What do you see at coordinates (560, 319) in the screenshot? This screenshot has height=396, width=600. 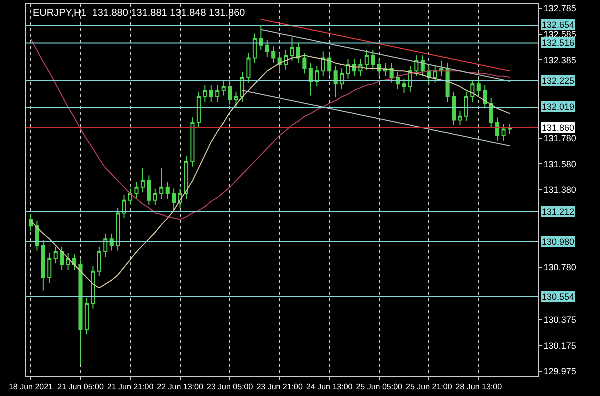 I see `y-tick-label: 130.375` at bounding box center [560, 319].